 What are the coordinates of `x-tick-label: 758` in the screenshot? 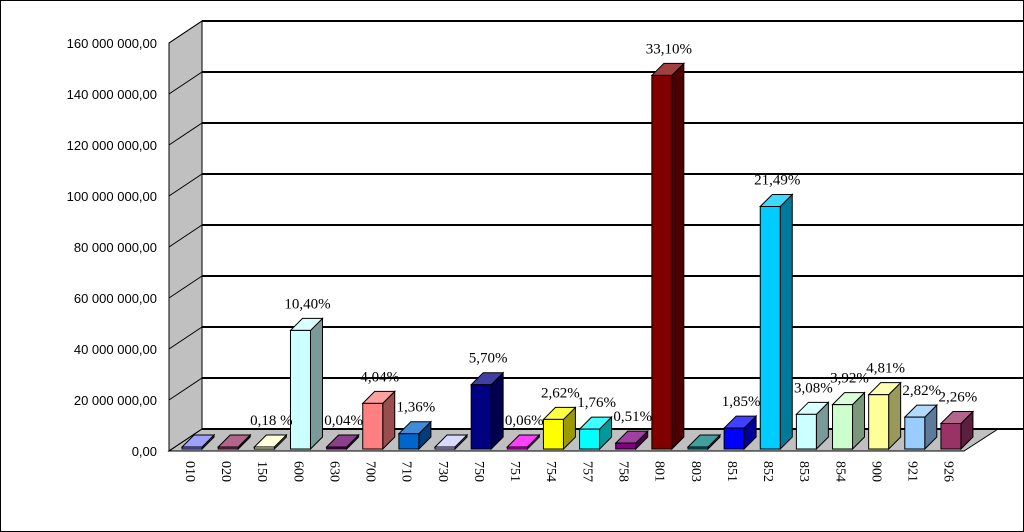 It's located at (622, 471).